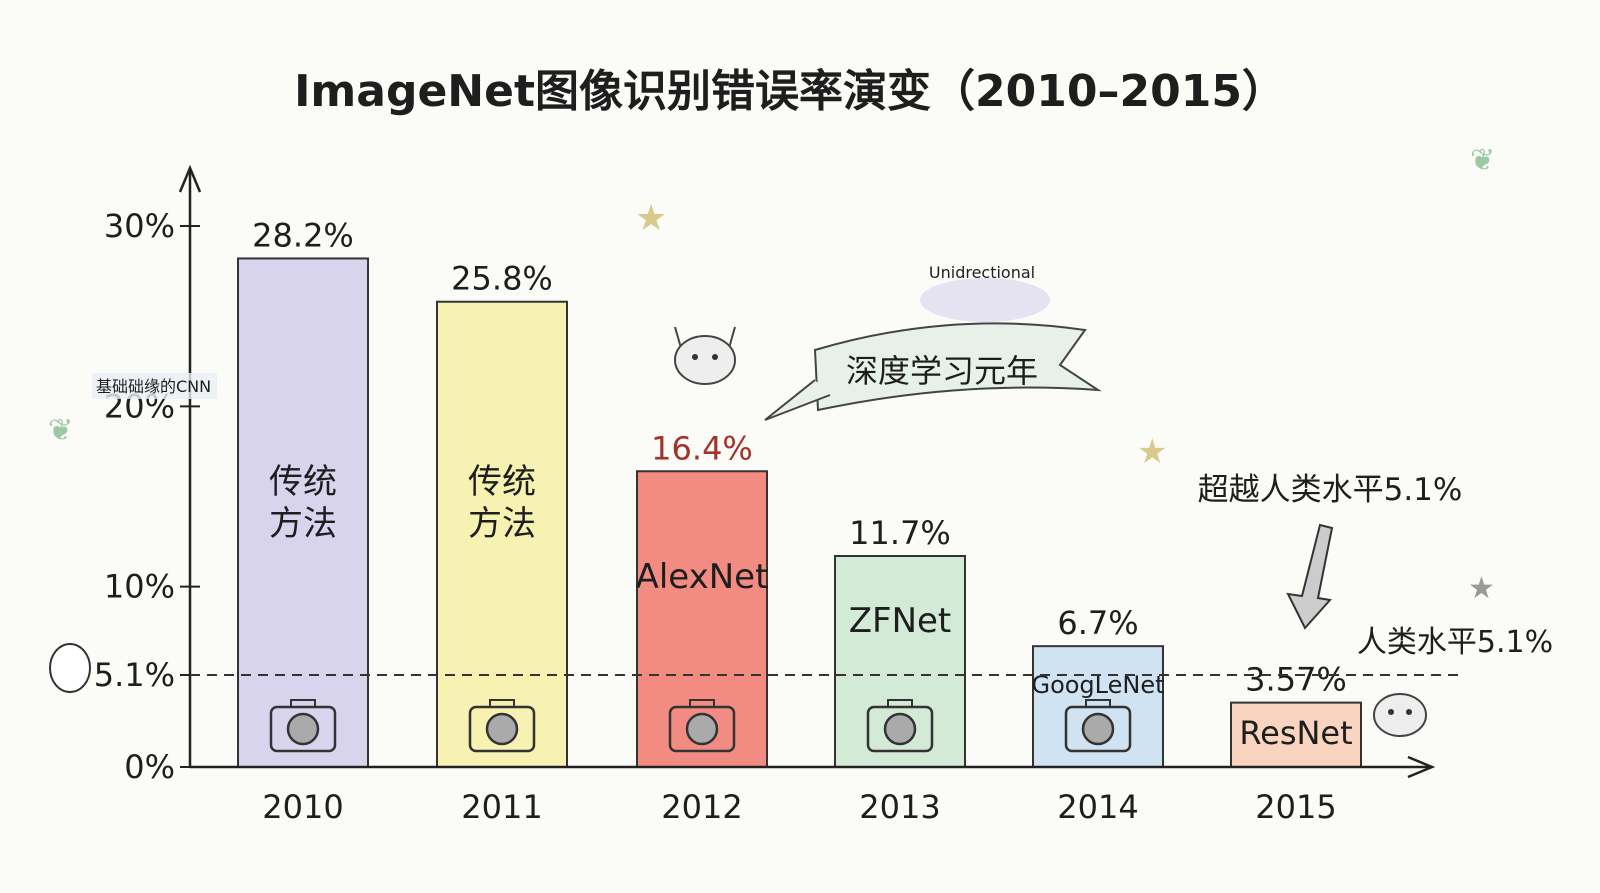 The height and width of the screenshot is (893, 1600). Describe the element at coordinates (1421, 767) in the screenshot. I see `x-axis-arrow-icon` at that location.